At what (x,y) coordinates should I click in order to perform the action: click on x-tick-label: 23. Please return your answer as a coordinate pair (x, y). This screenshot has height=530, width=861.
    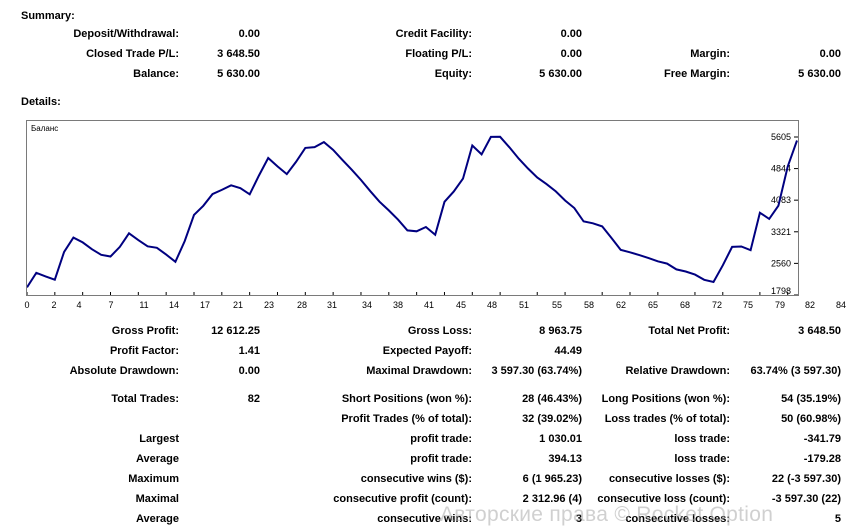
    Looking at the image, I should click on (268, 305).